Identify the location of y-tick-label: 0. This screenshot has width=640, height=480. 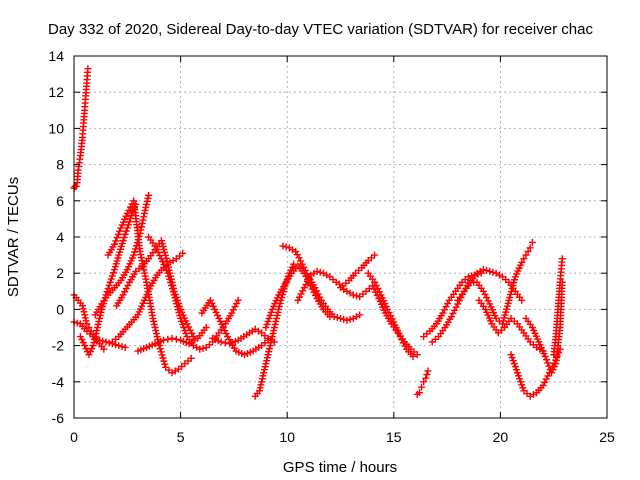
(60, 309).